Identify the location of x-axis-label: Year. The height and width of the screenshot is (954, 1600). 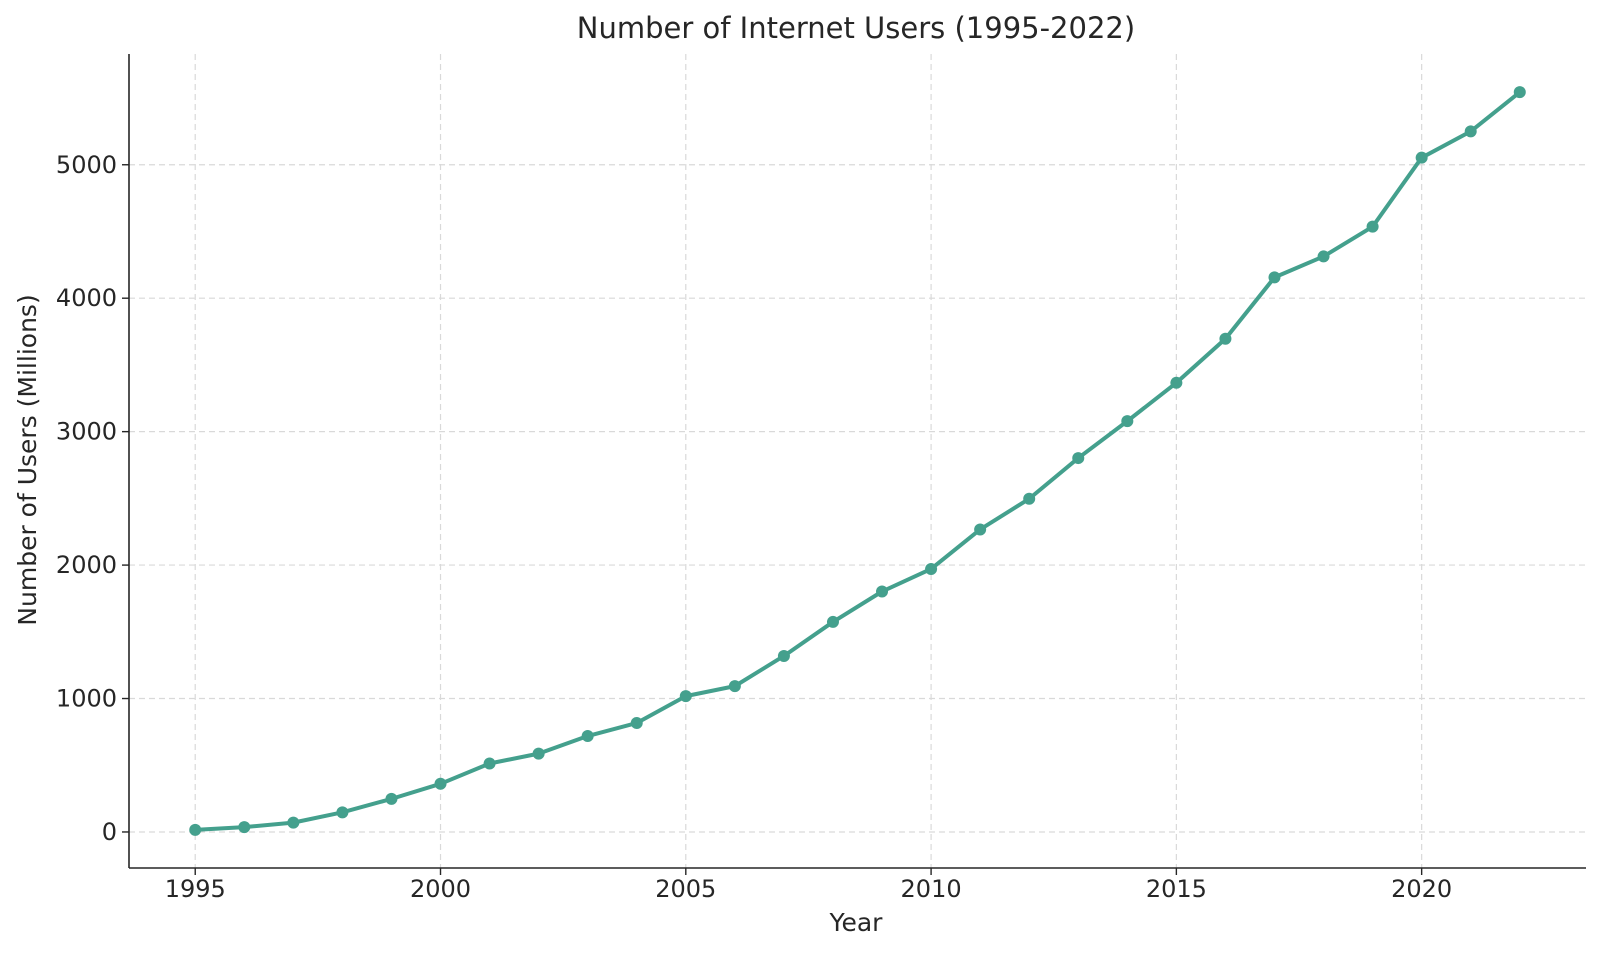
(856, 922).